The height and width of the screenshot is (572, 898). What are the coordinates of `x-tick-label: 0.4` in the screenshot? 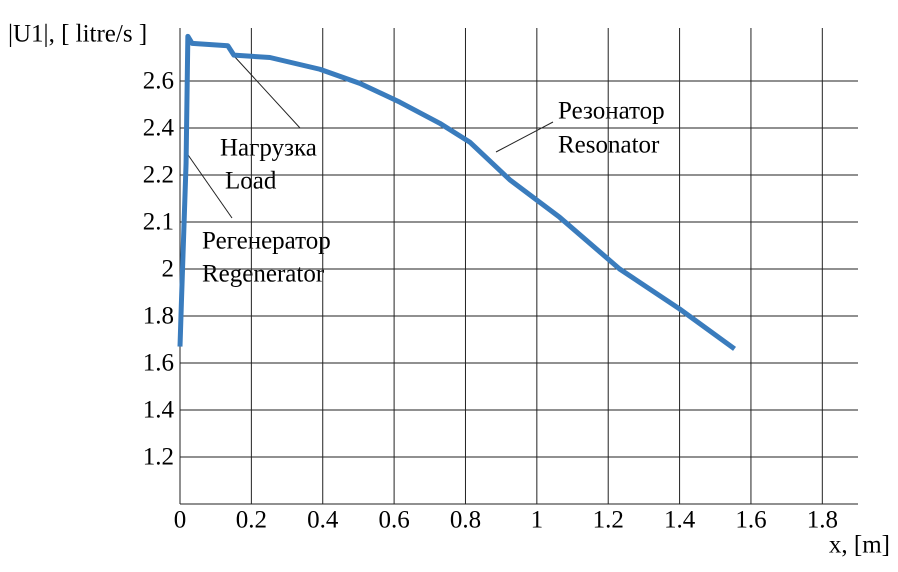 It's located at (323, 520).